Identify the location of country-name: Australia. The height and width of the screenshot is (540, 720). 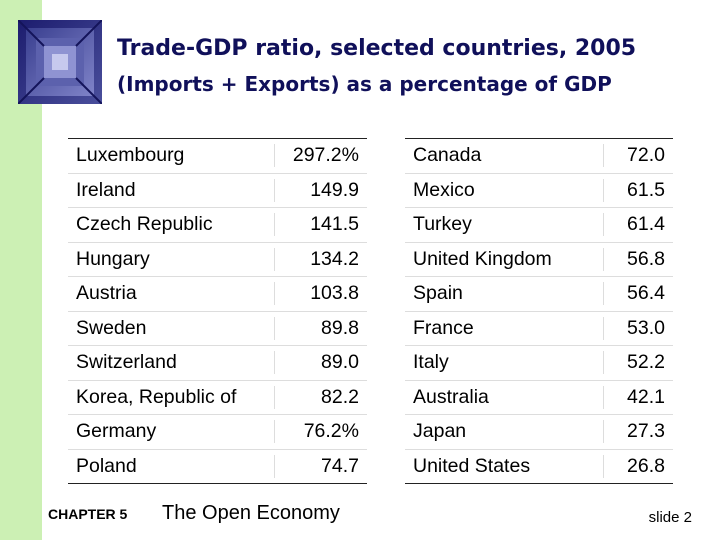
(451, 396).